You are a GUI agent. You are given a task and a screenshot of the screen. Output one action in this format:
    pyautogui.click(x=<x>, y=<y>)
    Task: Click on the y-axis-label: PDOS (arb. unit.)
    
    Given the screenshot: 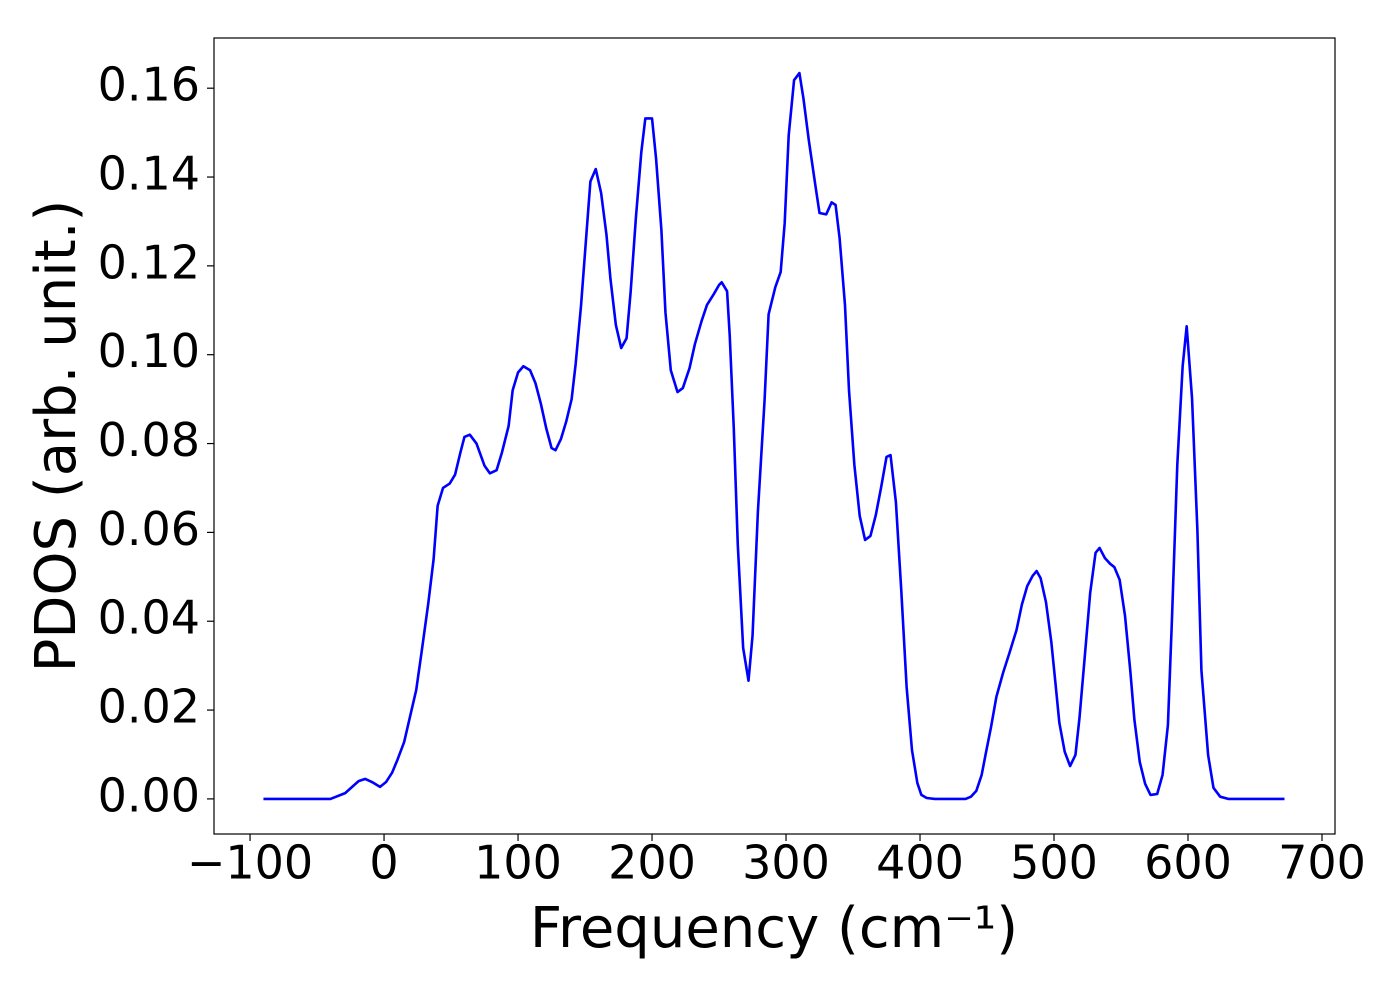 What is the action you would take?
    pyautogui.click(x=56, y=436)
    